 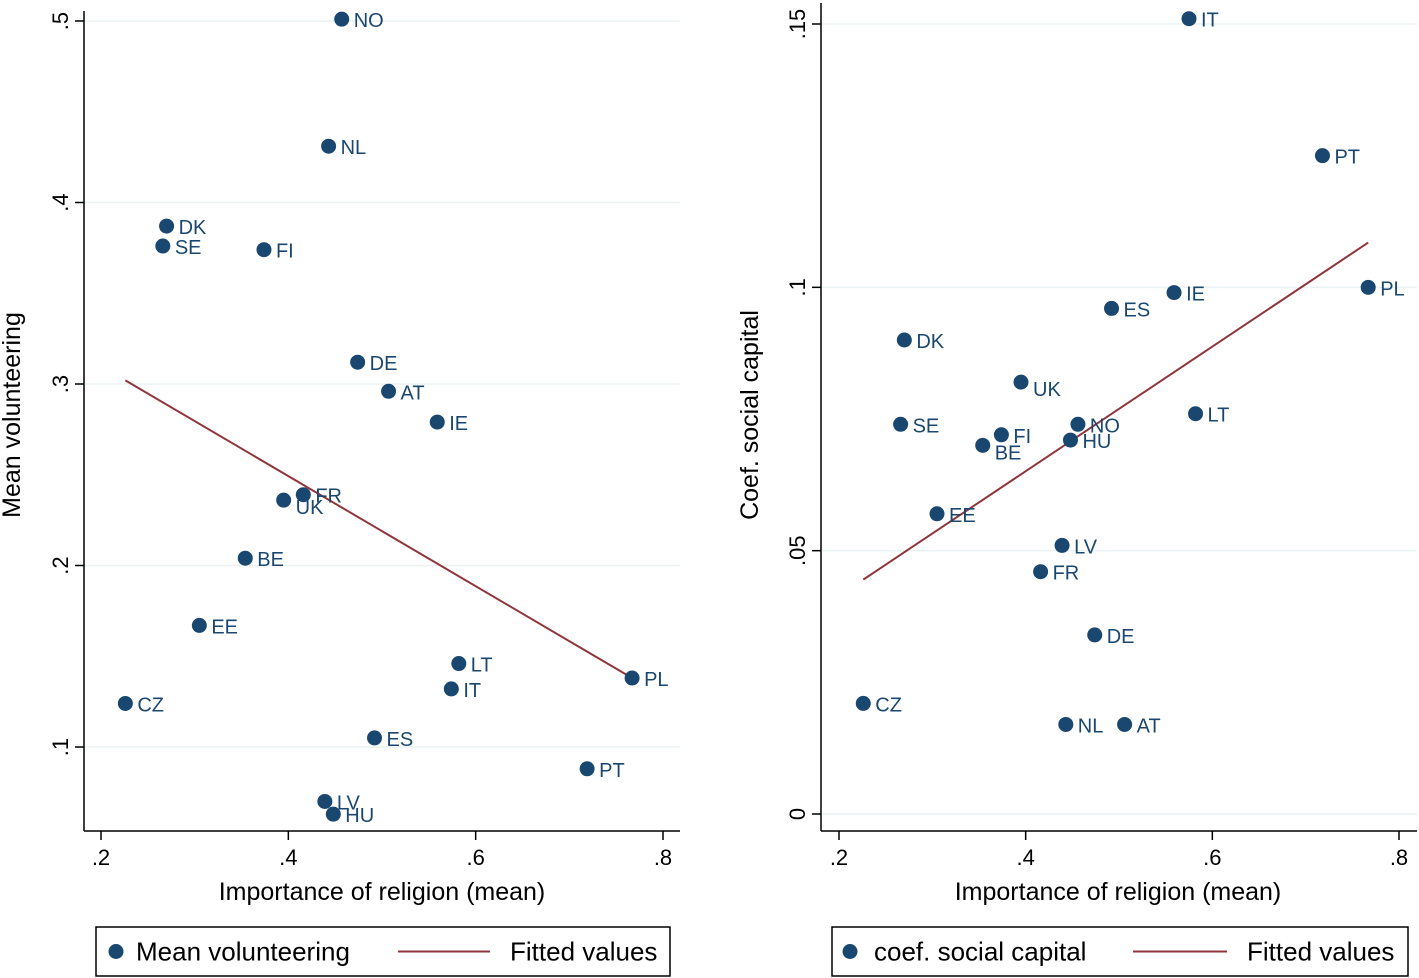 I want to click on data-point-se, so click(x=163, y=246).